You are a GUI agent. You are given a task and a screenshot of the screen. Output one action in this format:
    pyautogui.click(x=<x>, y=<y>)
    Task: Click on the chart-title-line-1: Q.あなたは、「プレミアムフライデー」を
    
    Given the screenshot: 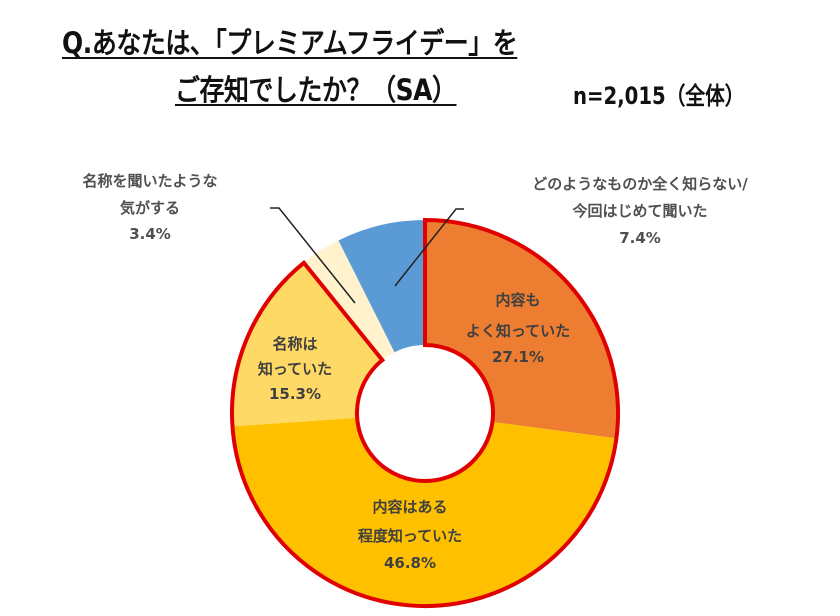 What is the action you would take?
    pyautogui.click(x=290, y=43)
    